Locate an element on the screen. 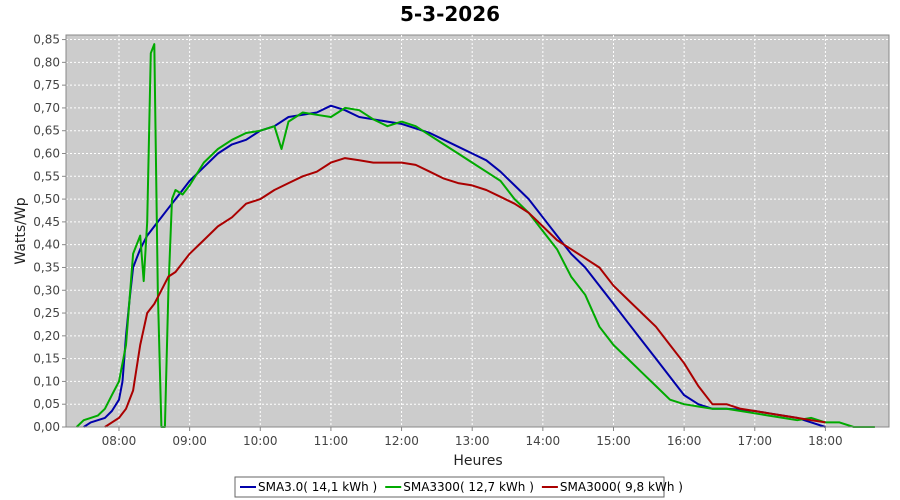 Image resolution: width=900 pixels, height=500 pixels. y-tick-label: 0,35 is located at coordinates (46, 267).